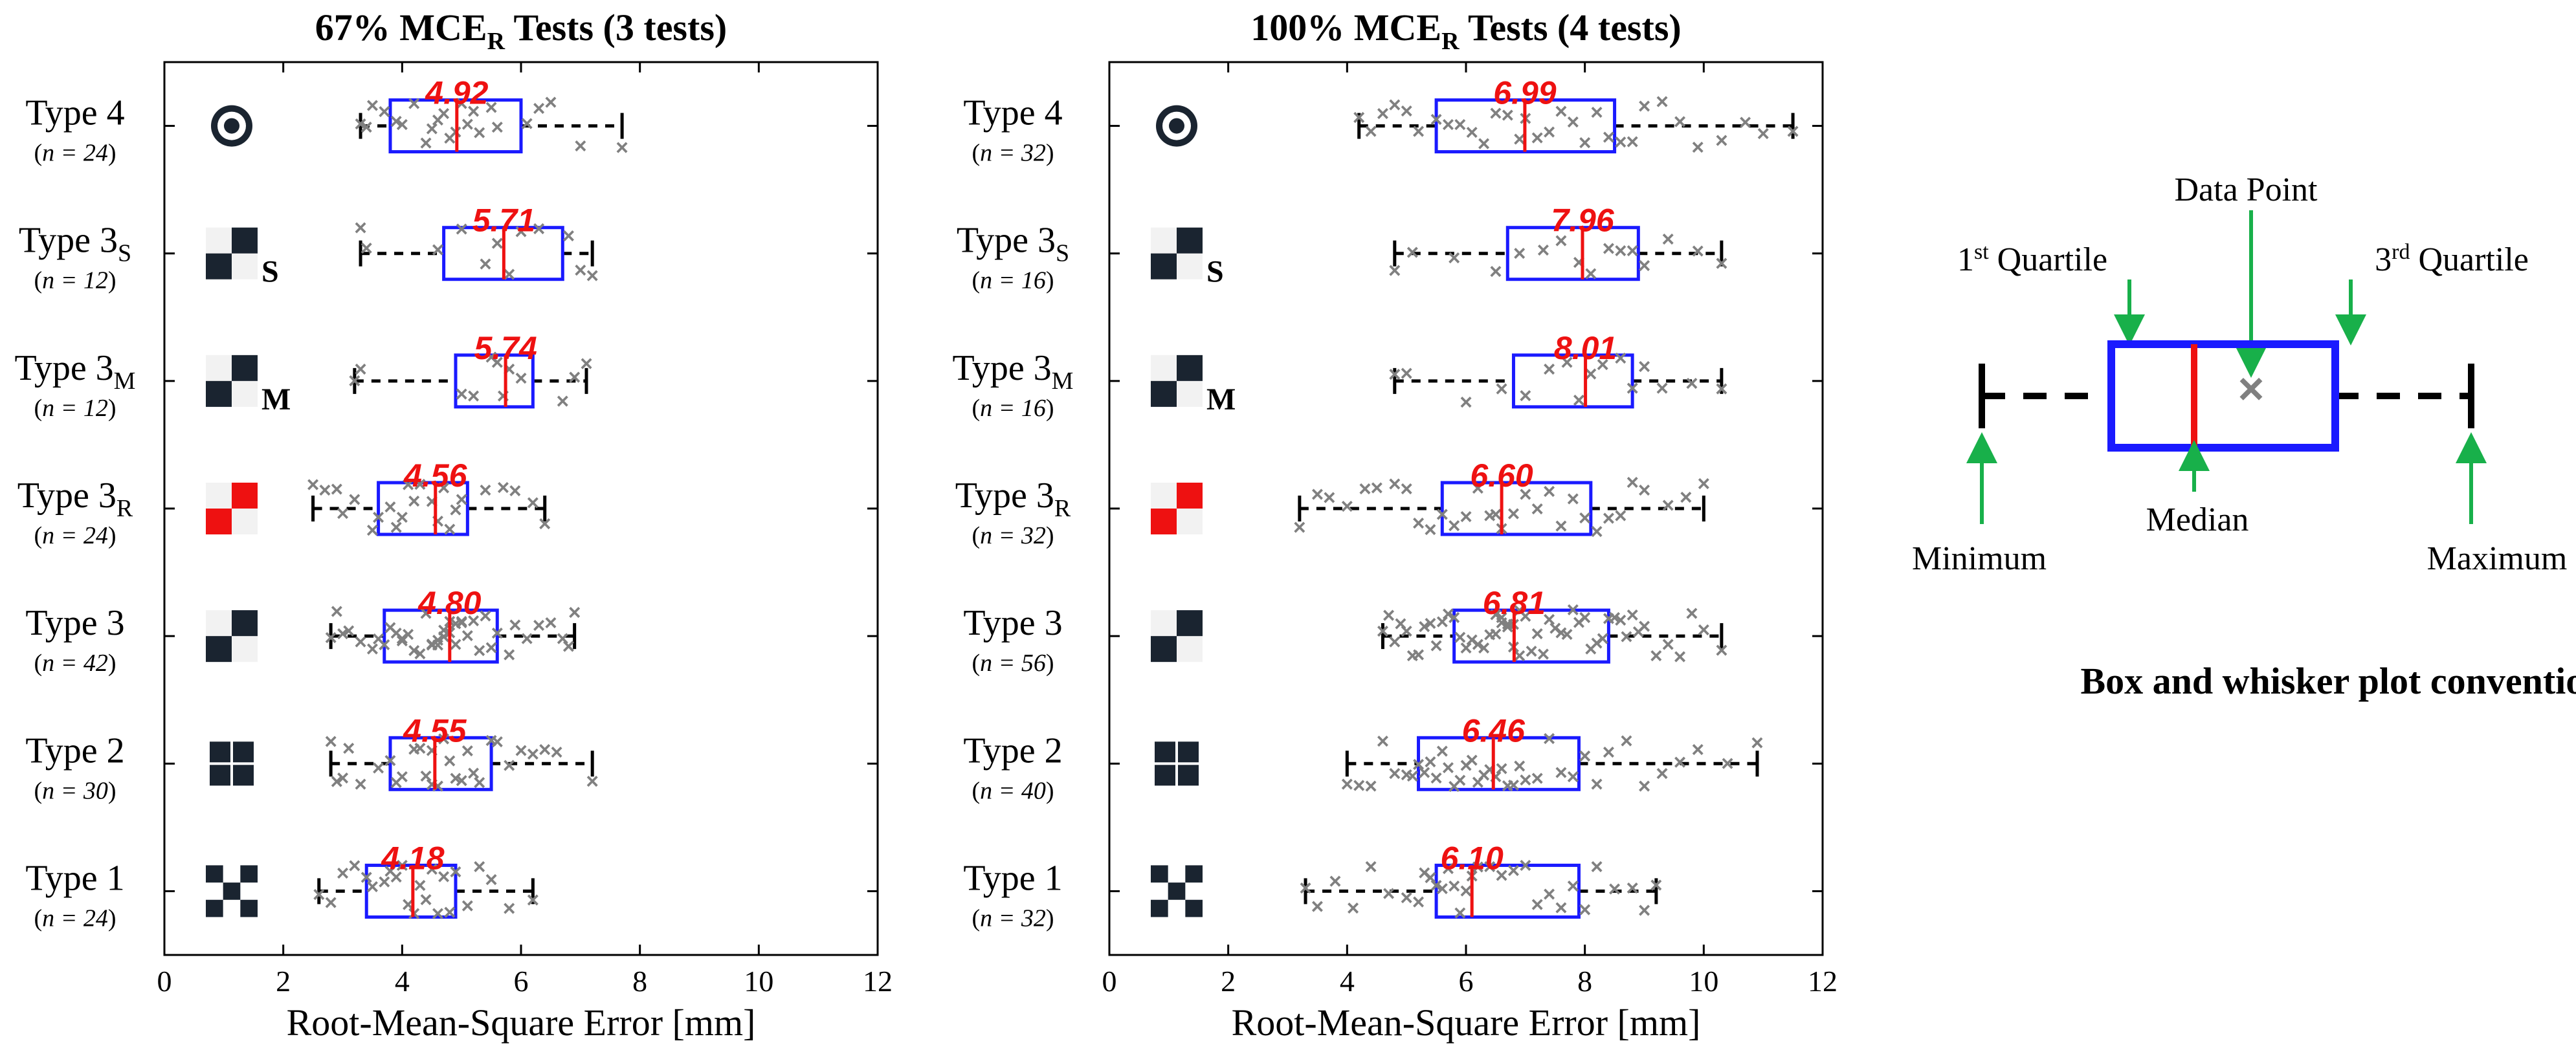 The height and width of the screenshot is (1052, 2576). I want to click on n-equals: = 16, so click(1019, 408).